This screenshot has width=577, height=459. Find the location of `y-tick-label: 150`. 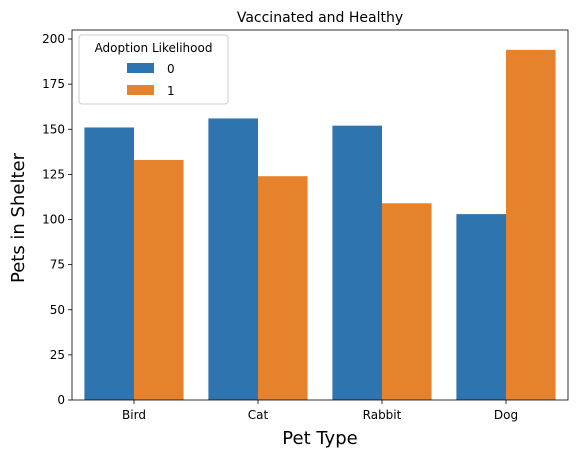

y-tick-label: 150 is located at coordinates (53, 129).